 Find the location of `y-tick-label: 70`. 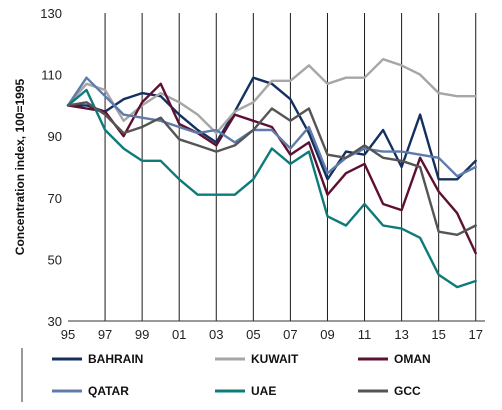

y-tick-label: 70 is located at coordinates (55, 198).